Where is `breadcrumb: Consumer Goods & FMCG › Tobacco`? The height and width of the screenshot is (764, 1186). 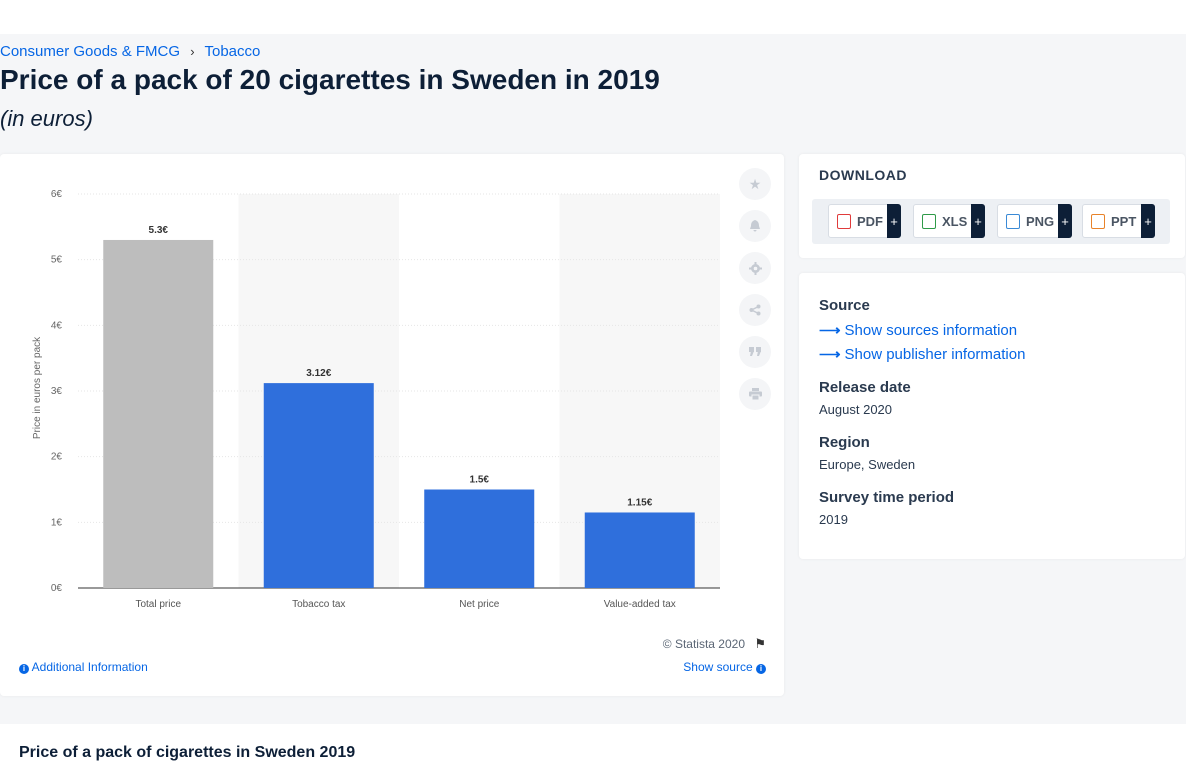
breadcrumb: Consumer Goods & FMCG › Tobacco is located at coordinates (130, 51).